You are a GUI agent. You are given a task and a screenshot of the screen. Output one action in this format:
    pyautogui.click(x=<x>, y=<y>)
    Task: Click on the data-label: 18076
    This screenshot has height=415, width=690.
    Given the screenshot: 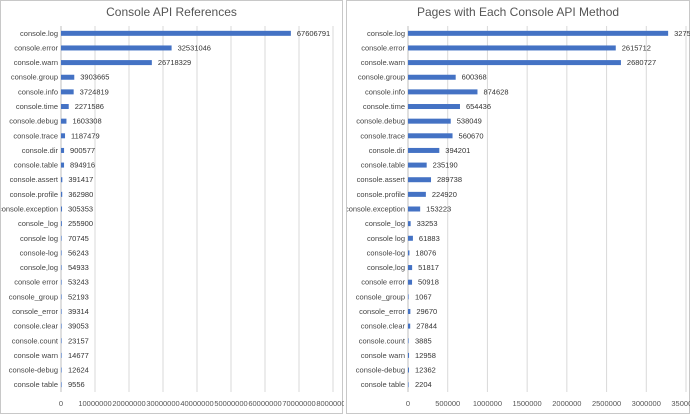 What is the action you would take?
    pyautogui.click(x=425, y=252)
    